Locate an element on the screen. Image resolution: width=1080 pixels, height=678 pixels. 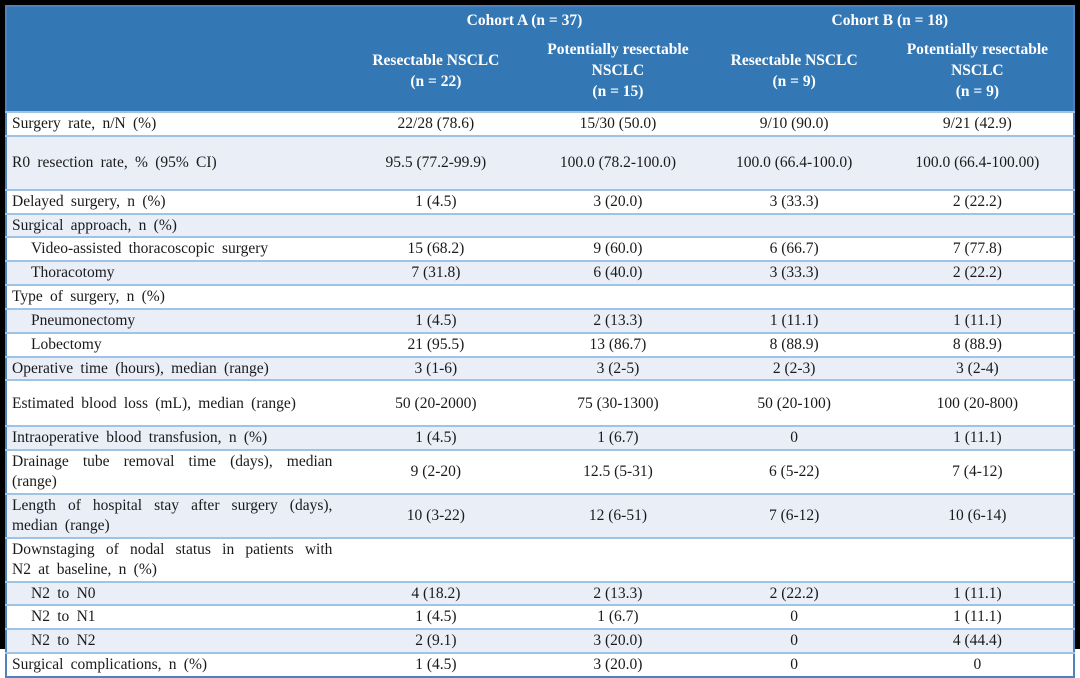
value-cell: 7 (4-12) is located at coordinates (977, 471).